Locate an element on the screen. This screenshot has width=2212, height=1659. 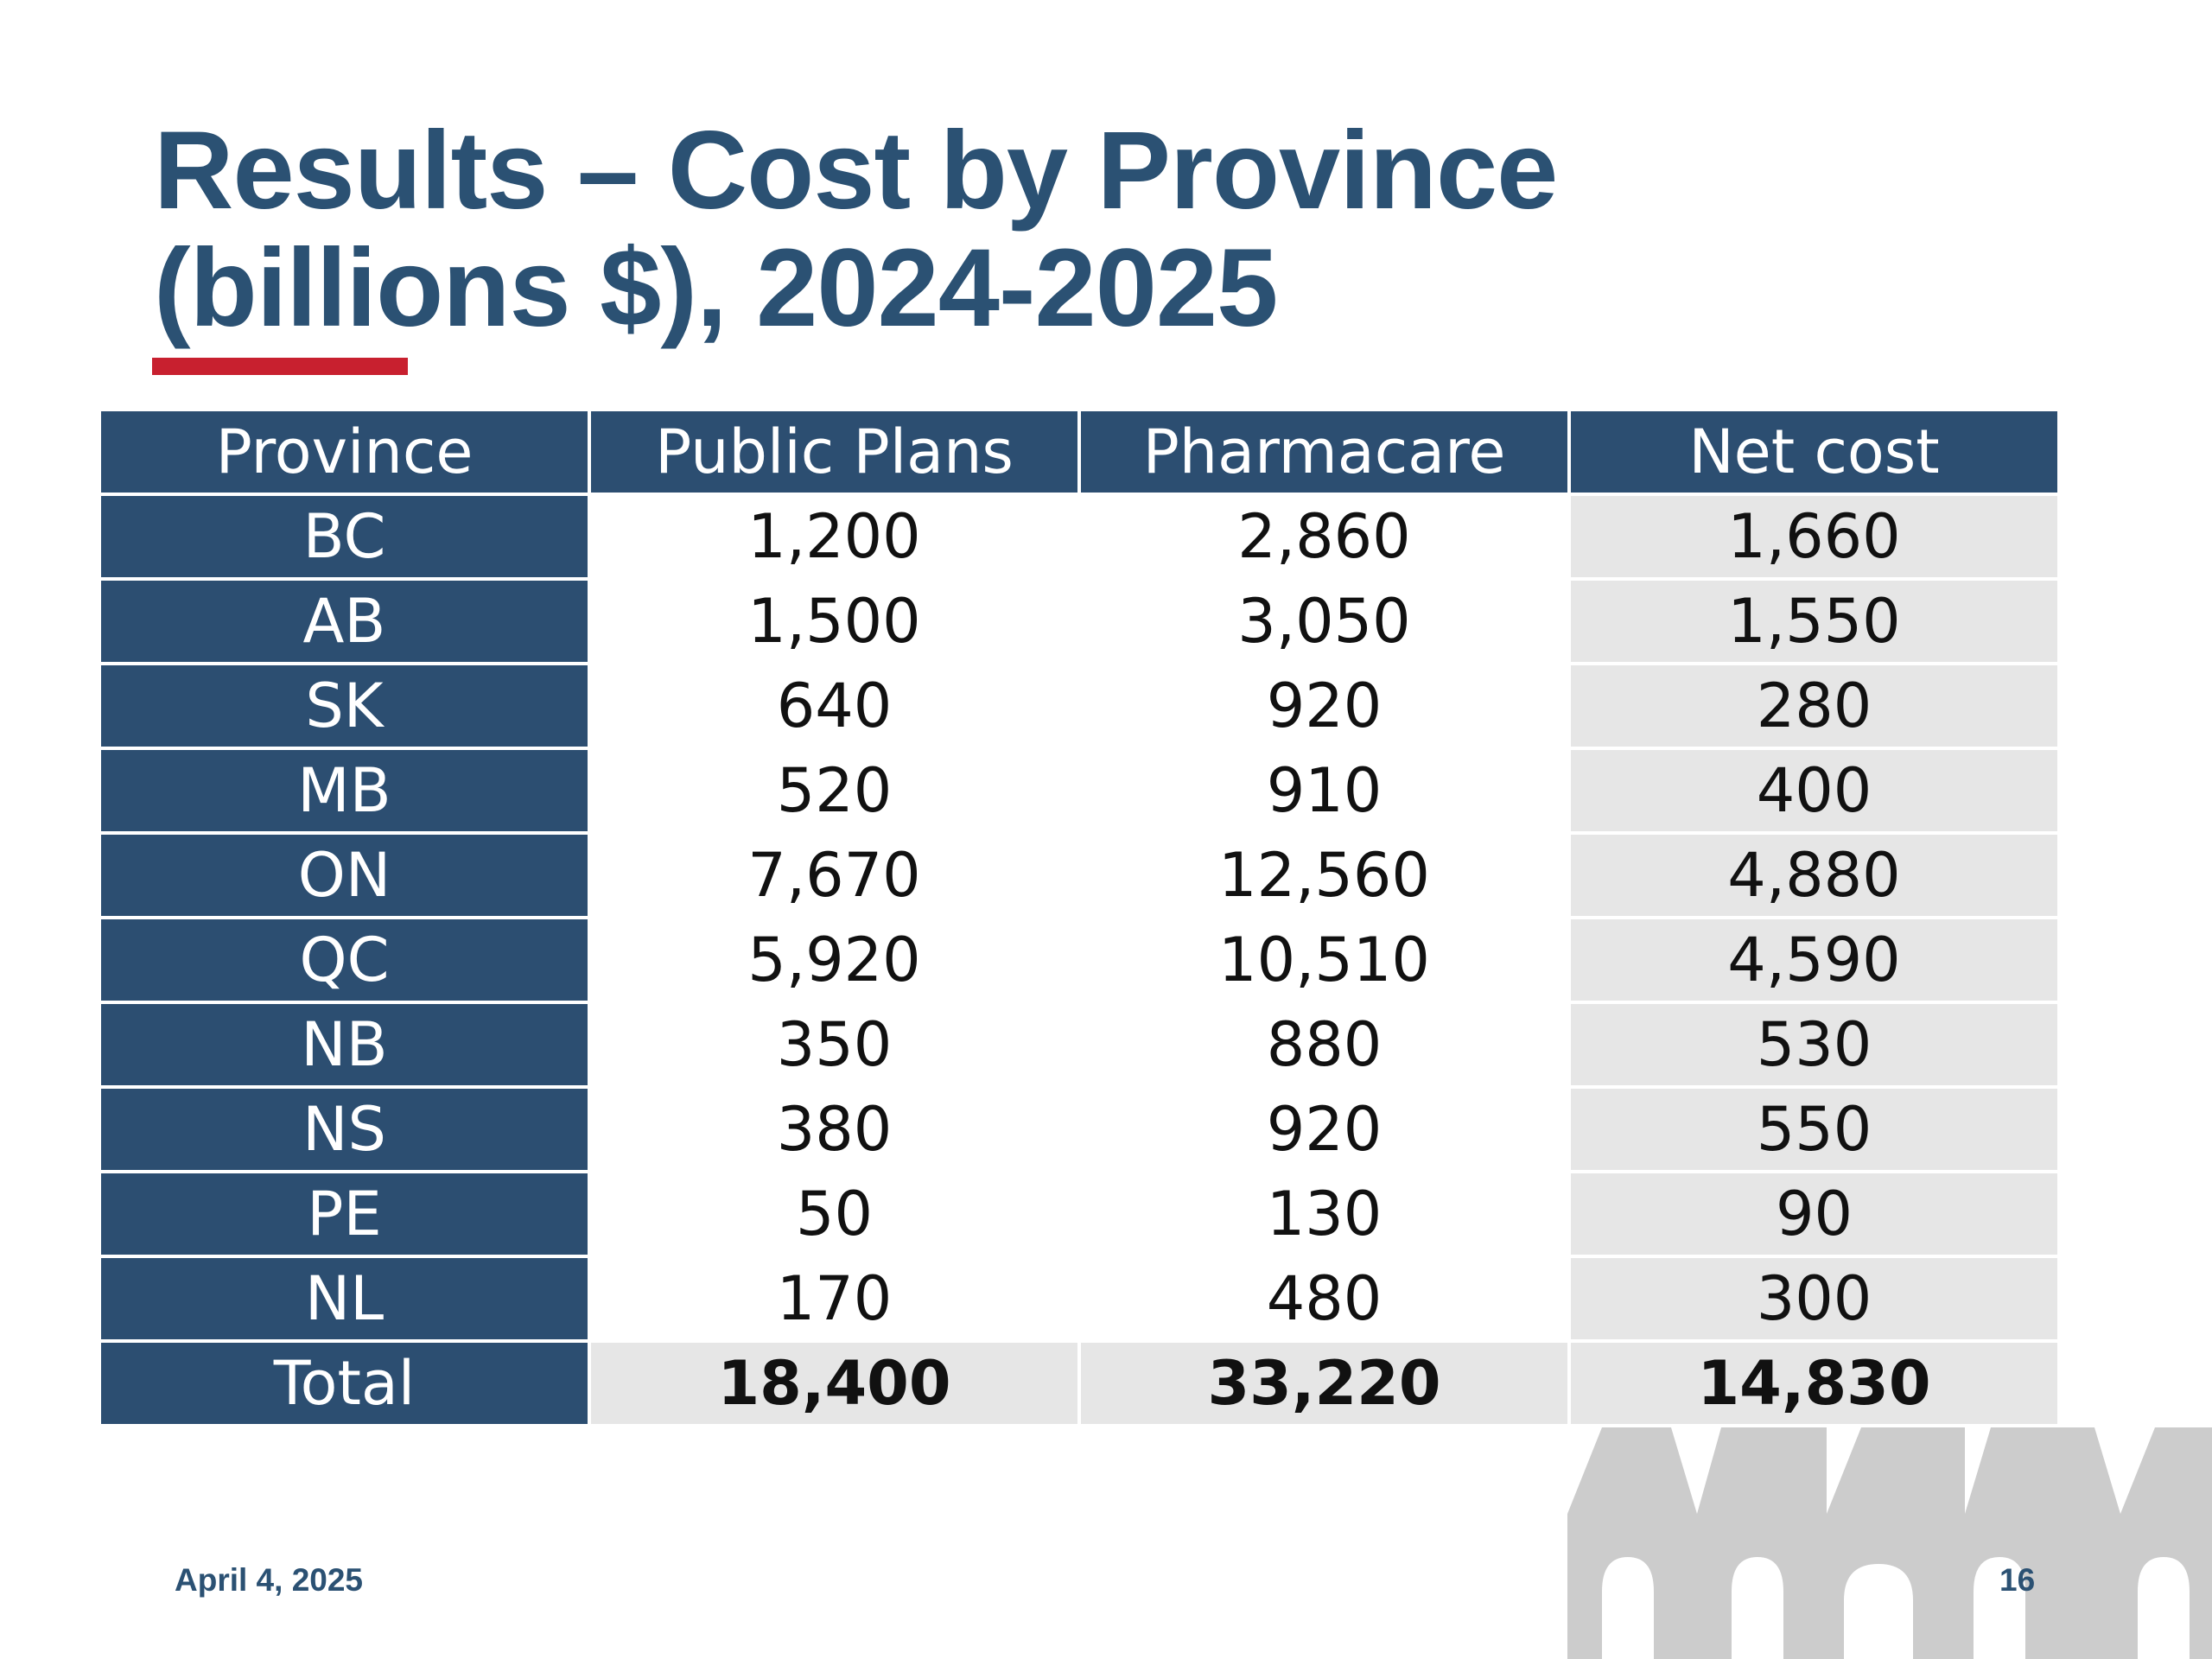
net-cost-cell: 1,550 is located at coordinates (1814, 621).